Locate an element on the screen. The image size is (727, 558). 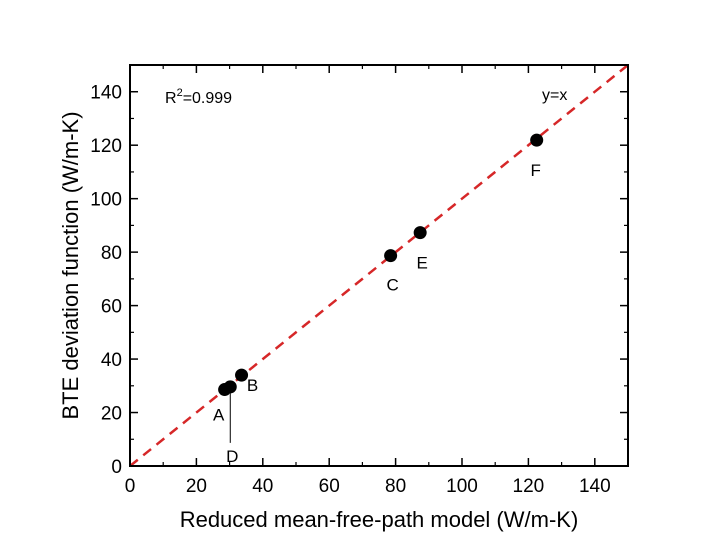
r-squared-value: =0.999 is located at coordinates (207, 98).